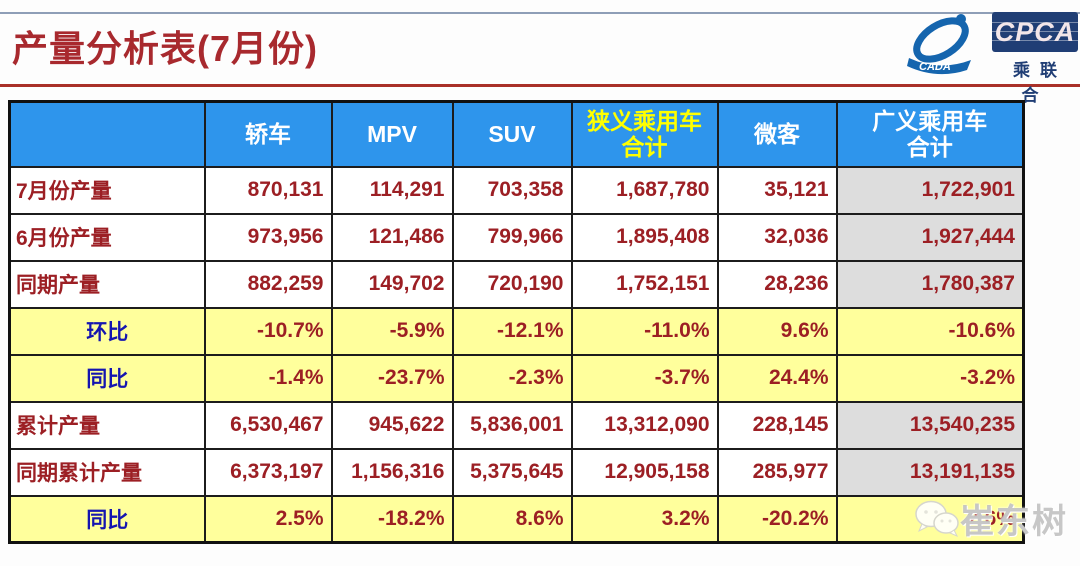  I want to click on table-row-yoy-change: 同比 -1.4% -23.7% -2.3% -3.7% 24.4% -3.2%, so click(516, 378).